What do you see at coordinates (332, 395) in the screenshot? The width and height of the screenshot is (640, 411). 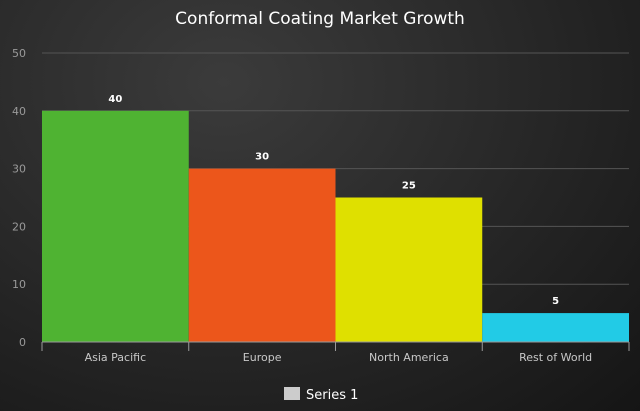 I see `legend-label: Series 1` at bounding box center [332, 395].